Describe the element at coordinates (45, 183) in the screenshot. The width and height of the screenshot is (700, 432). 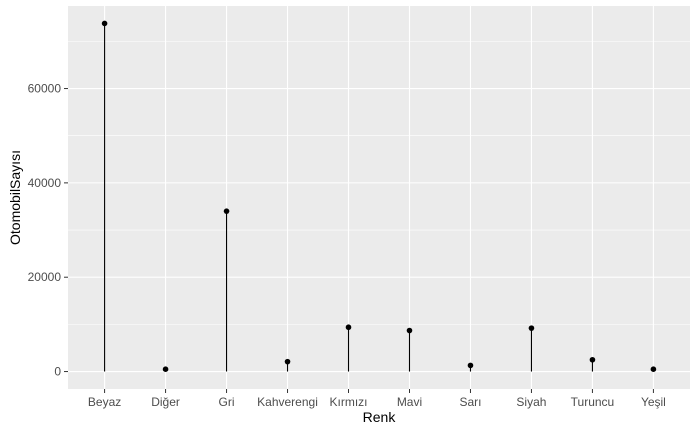
I see `y-tick-label: 40000` at that location.